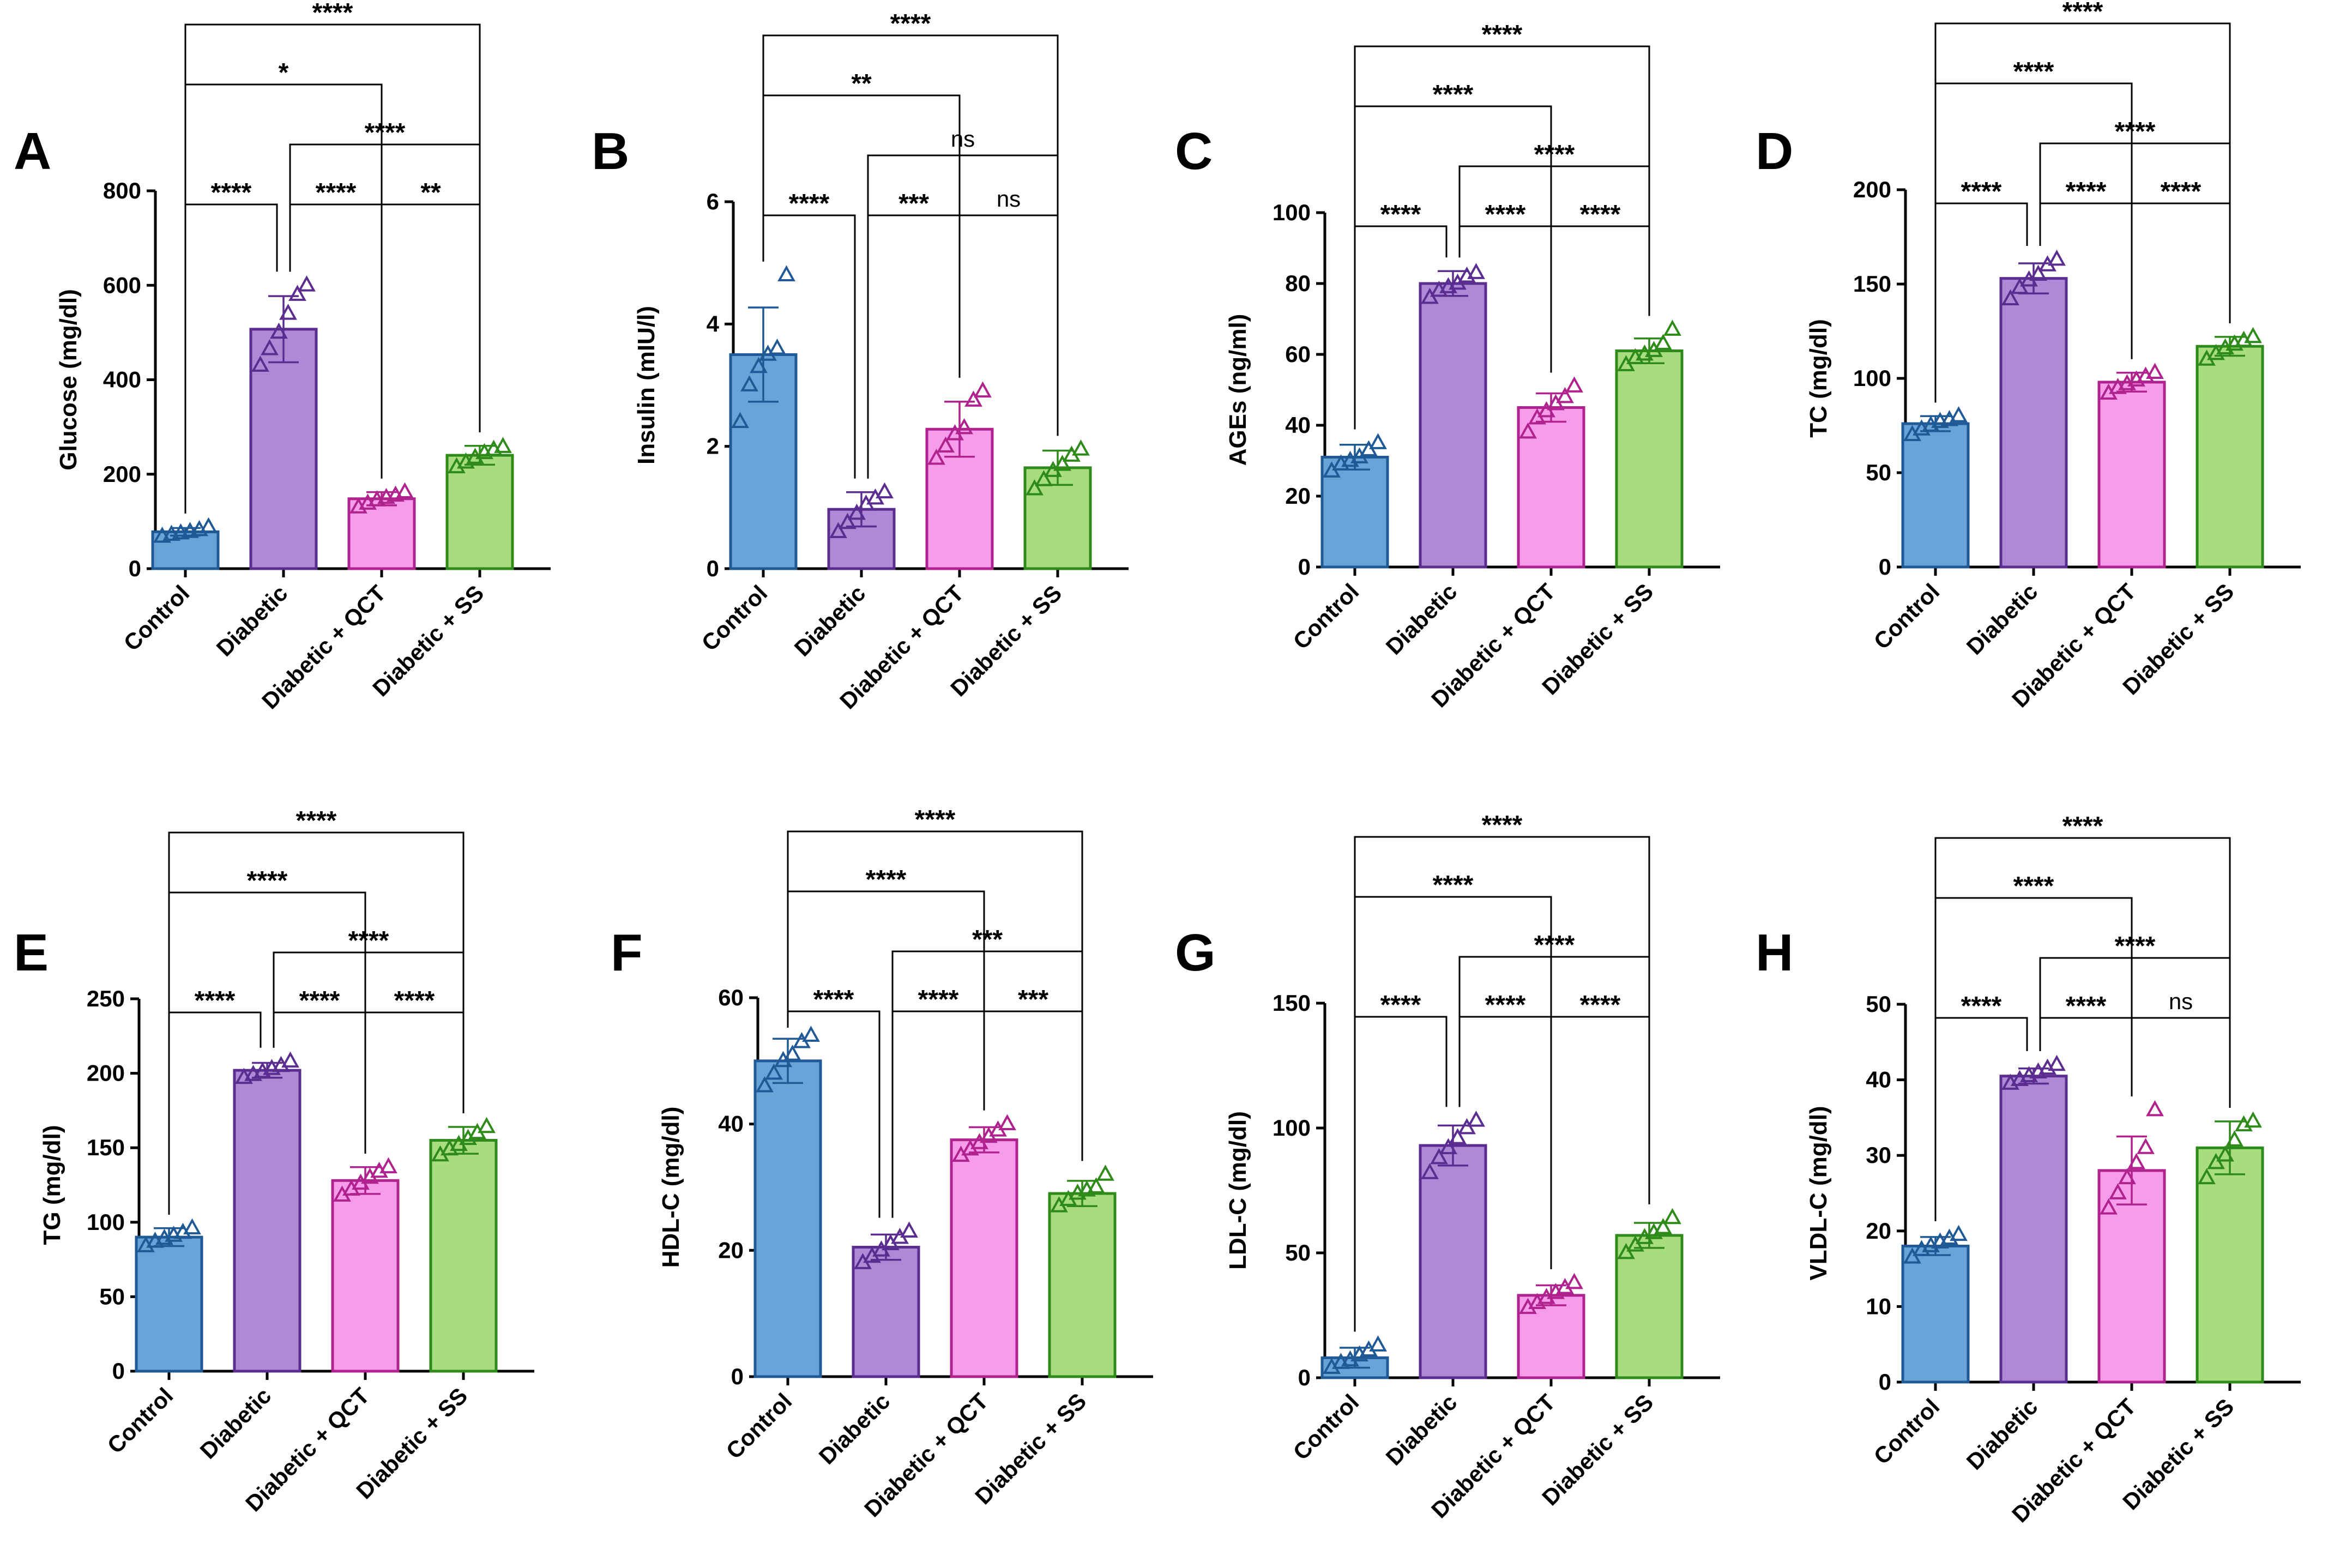 This screenshot has height=1568, width=2334. I want to click on y-axis-label: VLDL-C (mg/dl), so click(1818, 1193).